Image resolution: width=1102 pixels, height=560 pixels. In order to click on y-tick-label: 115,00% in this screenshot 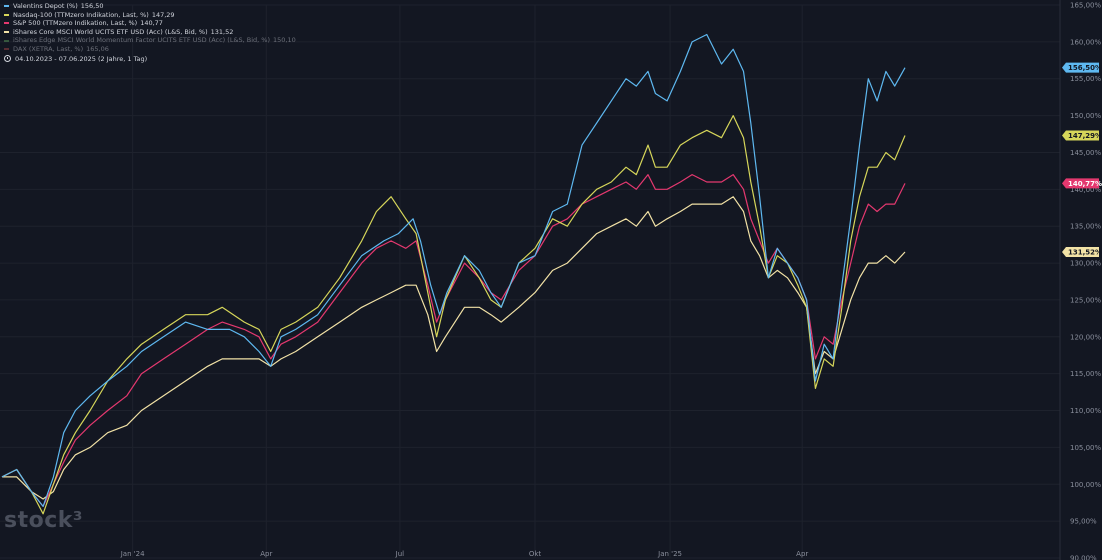, I will do `click(1085, 374)`.